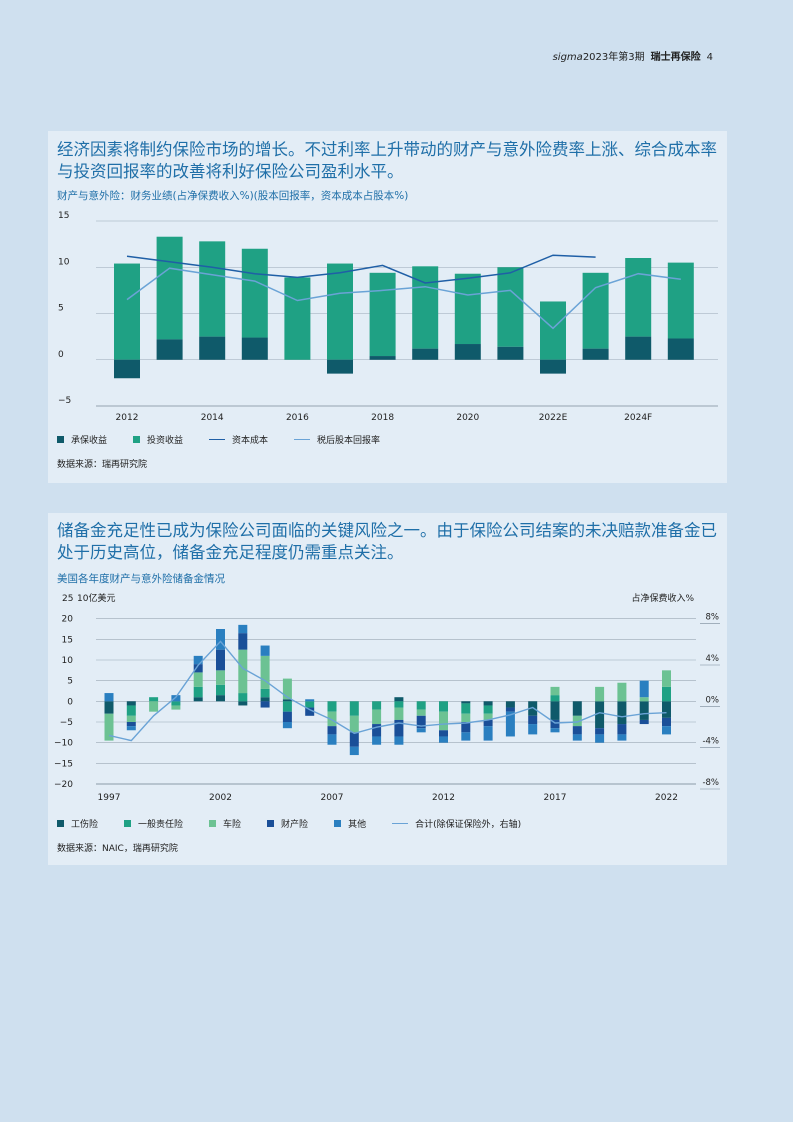 The height and width of the screenshot is (1122, 793). I want to click on legend-investment: 投资收益, so click(158, 439).